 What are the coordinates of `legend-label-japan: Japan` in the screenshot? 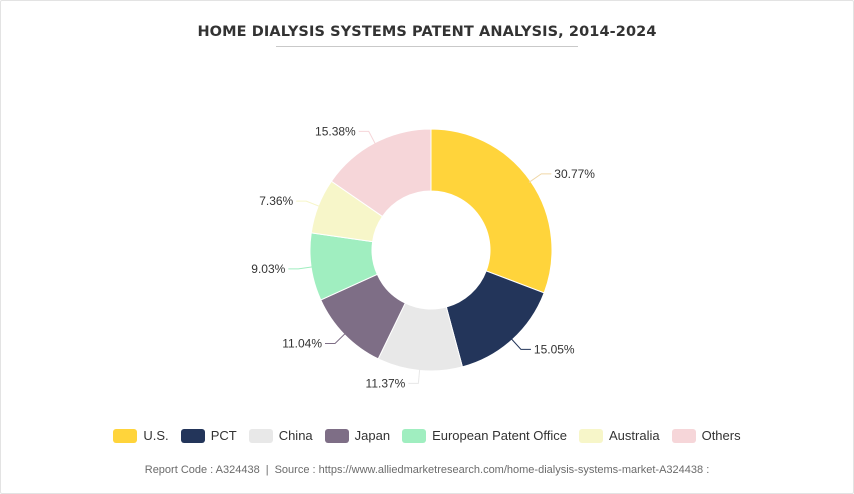 It's located at (372, 435).